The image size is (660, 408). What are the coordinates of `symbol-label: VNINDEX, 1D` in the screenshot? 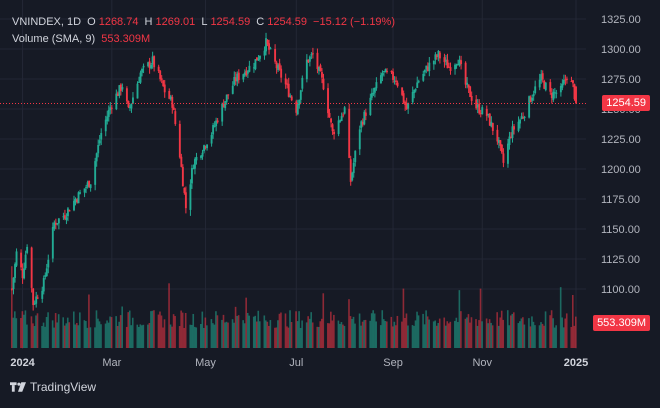 It's located at (47, 22).